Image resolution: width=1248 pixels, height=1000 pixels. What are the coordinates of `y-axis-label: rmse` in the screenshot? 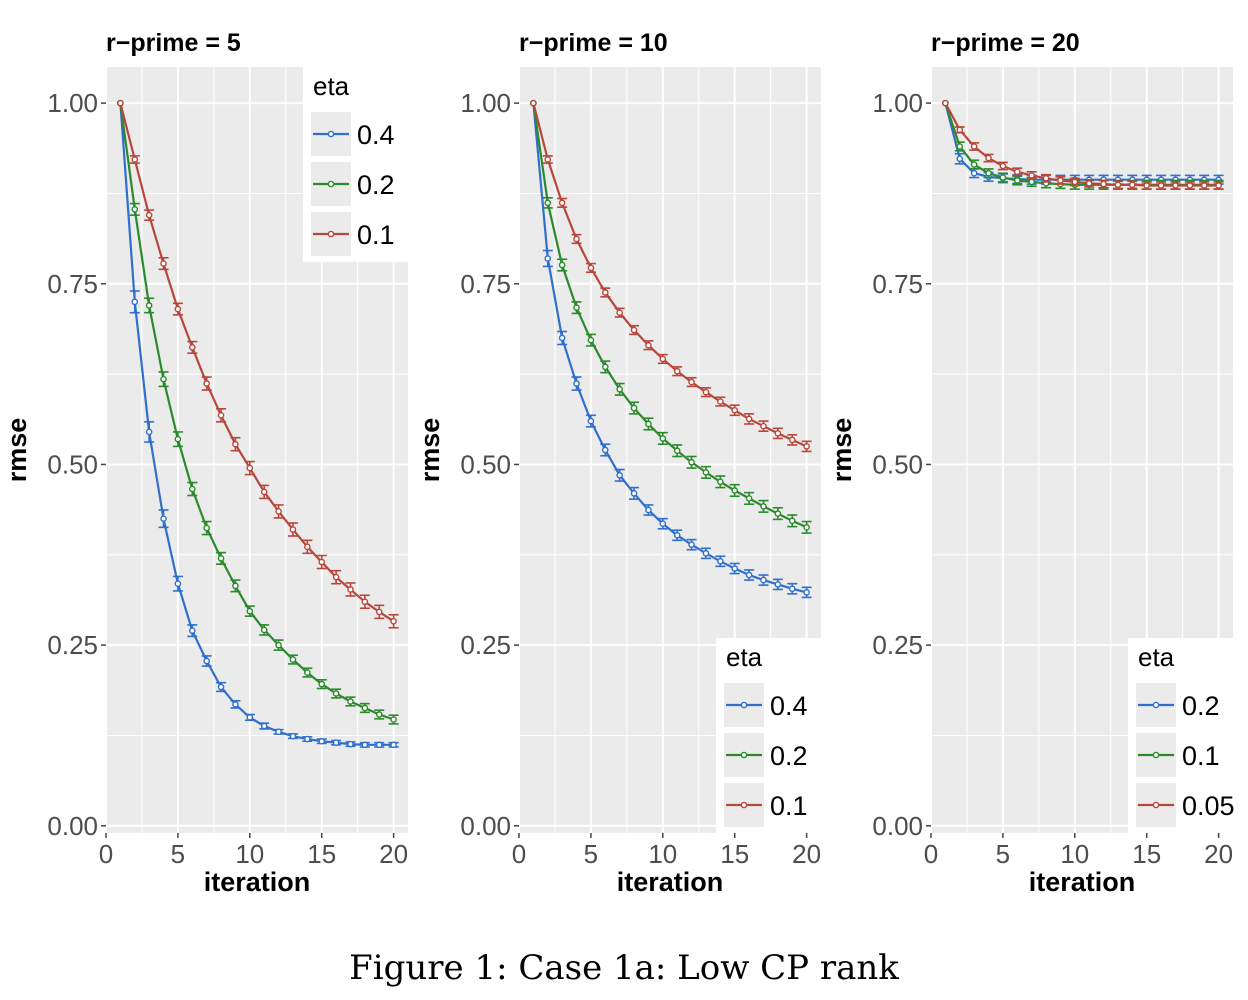 It's located at (17, 450).